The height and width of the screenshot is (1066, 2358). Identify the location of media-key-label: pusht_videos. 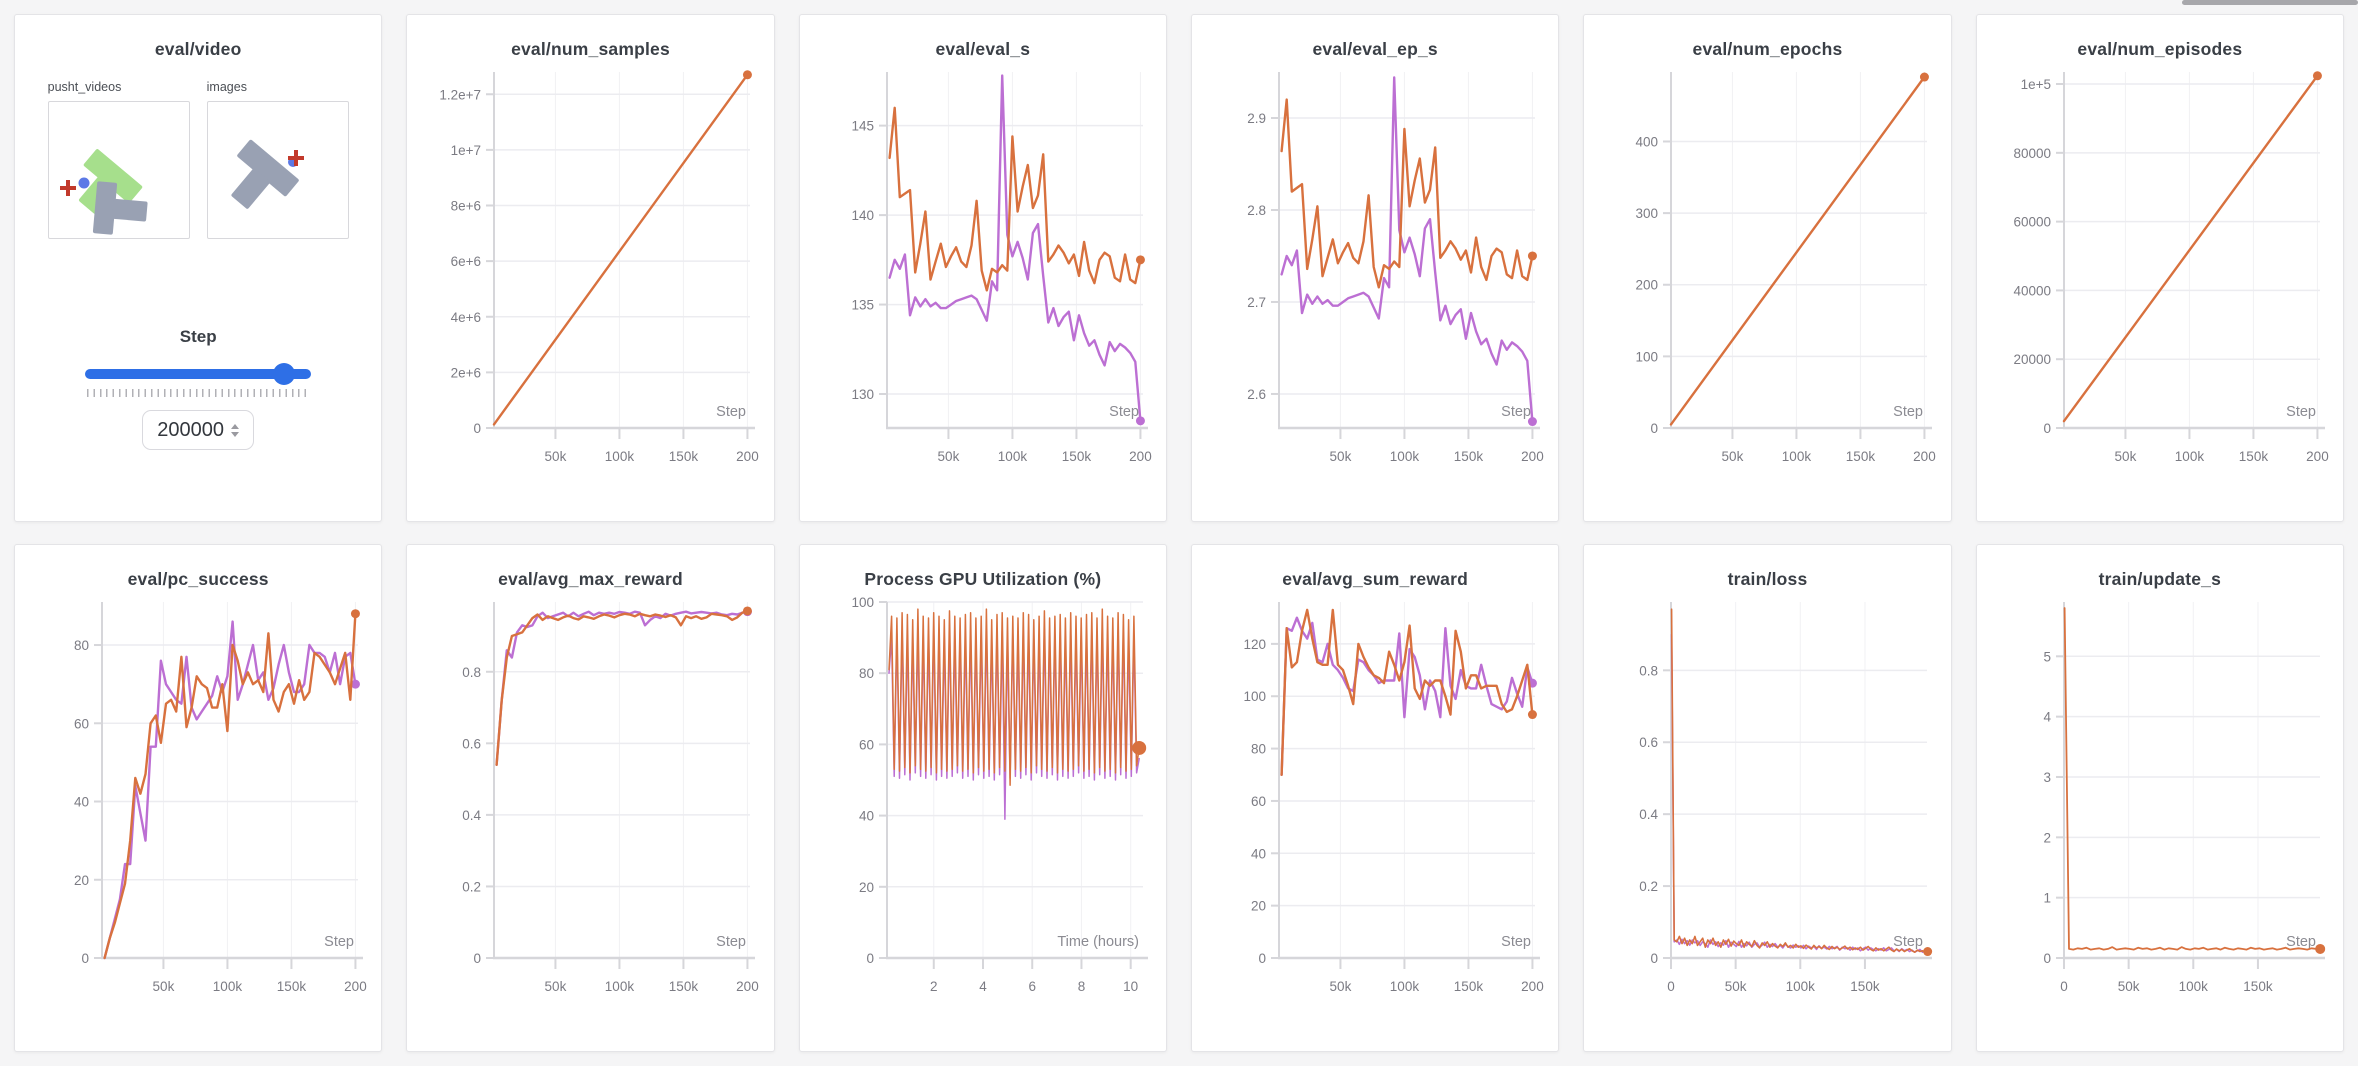
(84, 87).